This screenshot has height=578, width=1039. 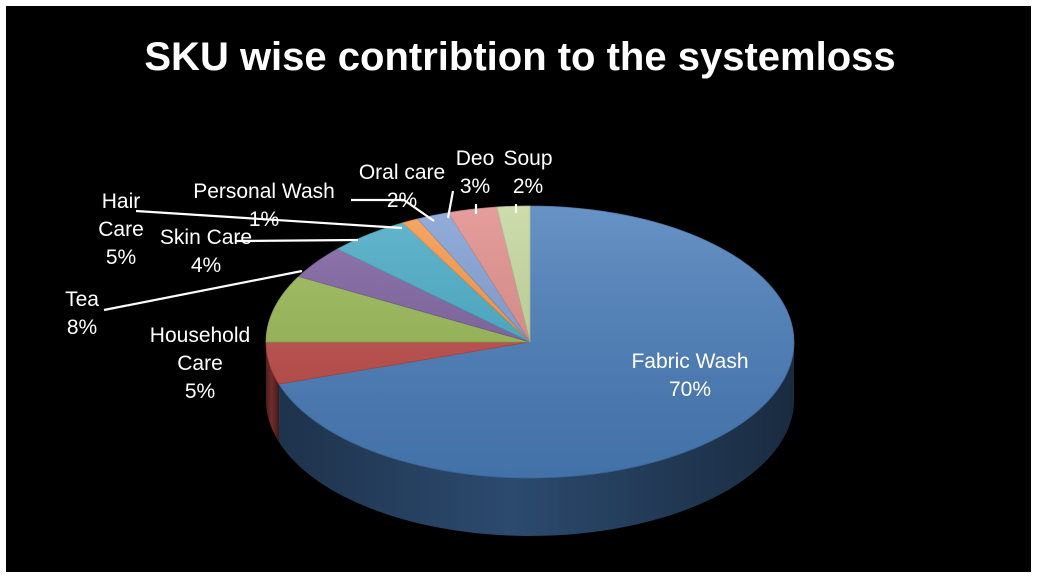 I want to click on leader-line-tea, so click(x=203, y=290).